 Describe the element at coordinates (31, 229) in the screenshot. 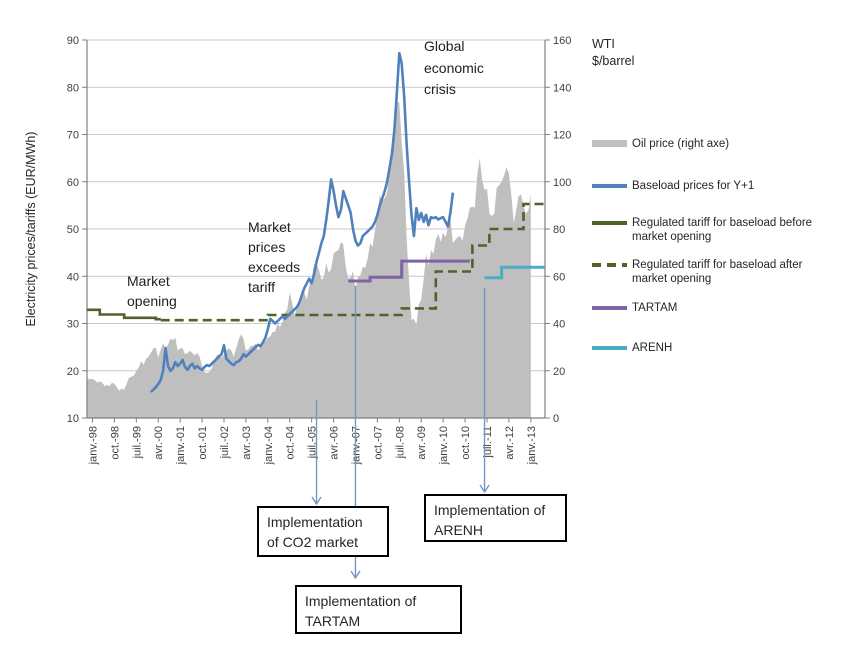

I see `left-axis-title-text: Electricity prices/tariffs (EUR/MWh)` at that location.